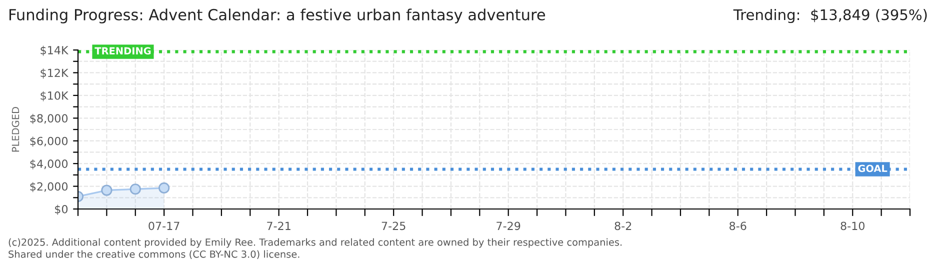 Image resolution: width=940 pixels, height=270 pixels. Describe the element at coordinates (49, 187) in the screenshot. I see `y-tick-label: $2,000` at that location.